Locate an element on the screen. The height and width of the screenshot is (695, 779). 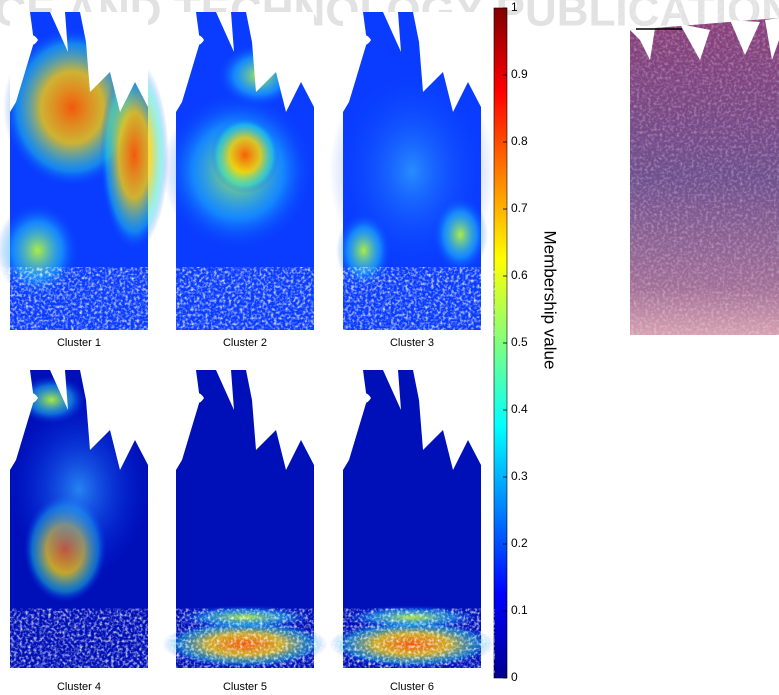
colorbar-tick-label: 0.2 is located at coordinates (519, 543).